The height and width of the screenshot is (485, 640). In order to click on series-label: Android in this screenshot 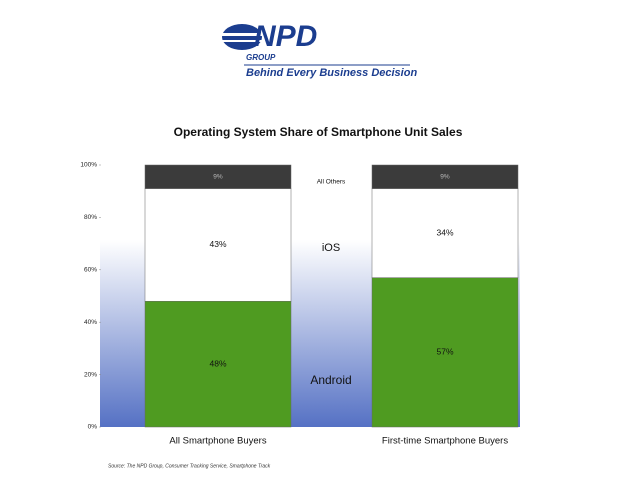, I will do `click(330, 380)`.